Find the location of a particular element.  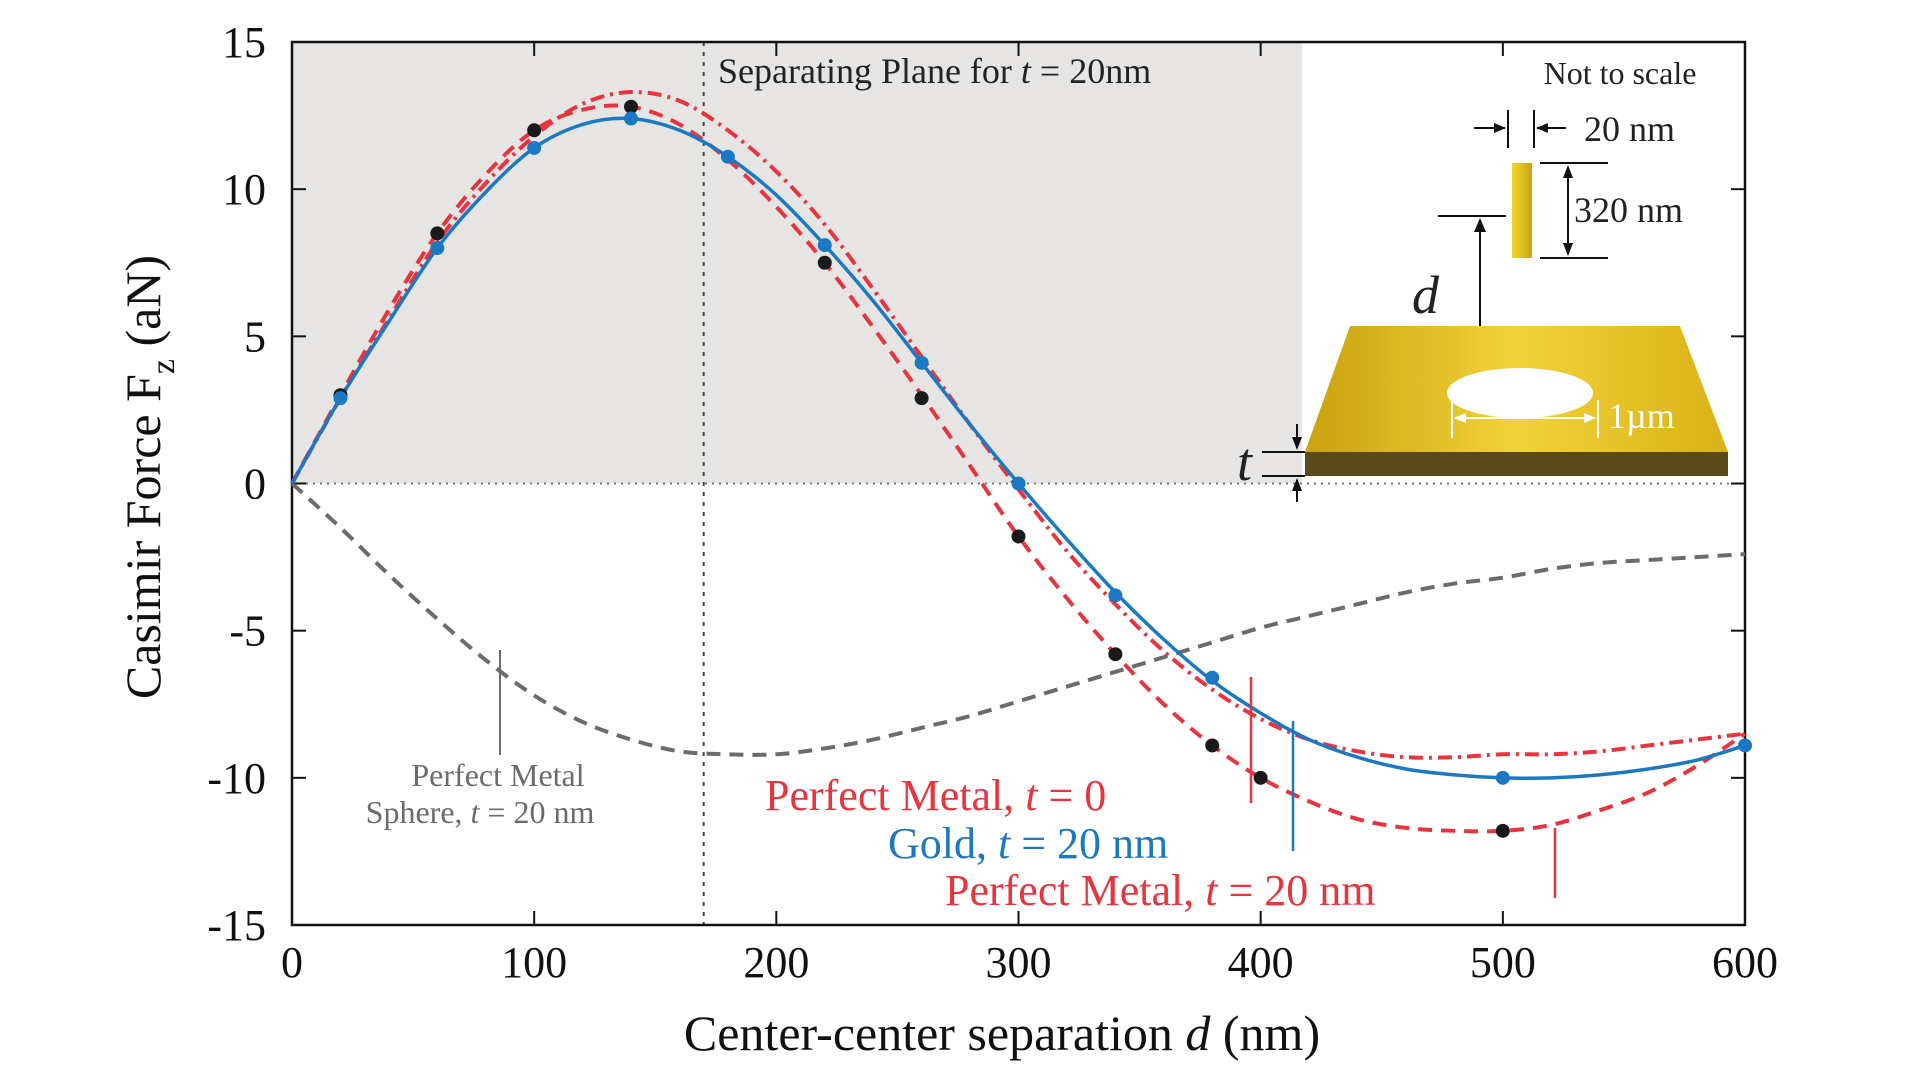

inset-rod is located at coordinates (1522, 210).